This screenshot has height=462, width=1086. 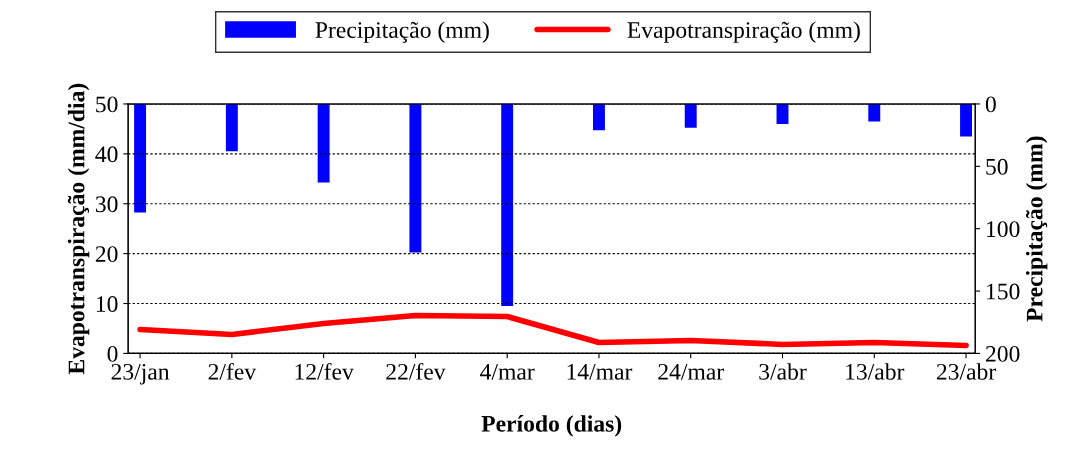 I want to click on x-tick-label: 23/abr, so click(x=966, y=371).